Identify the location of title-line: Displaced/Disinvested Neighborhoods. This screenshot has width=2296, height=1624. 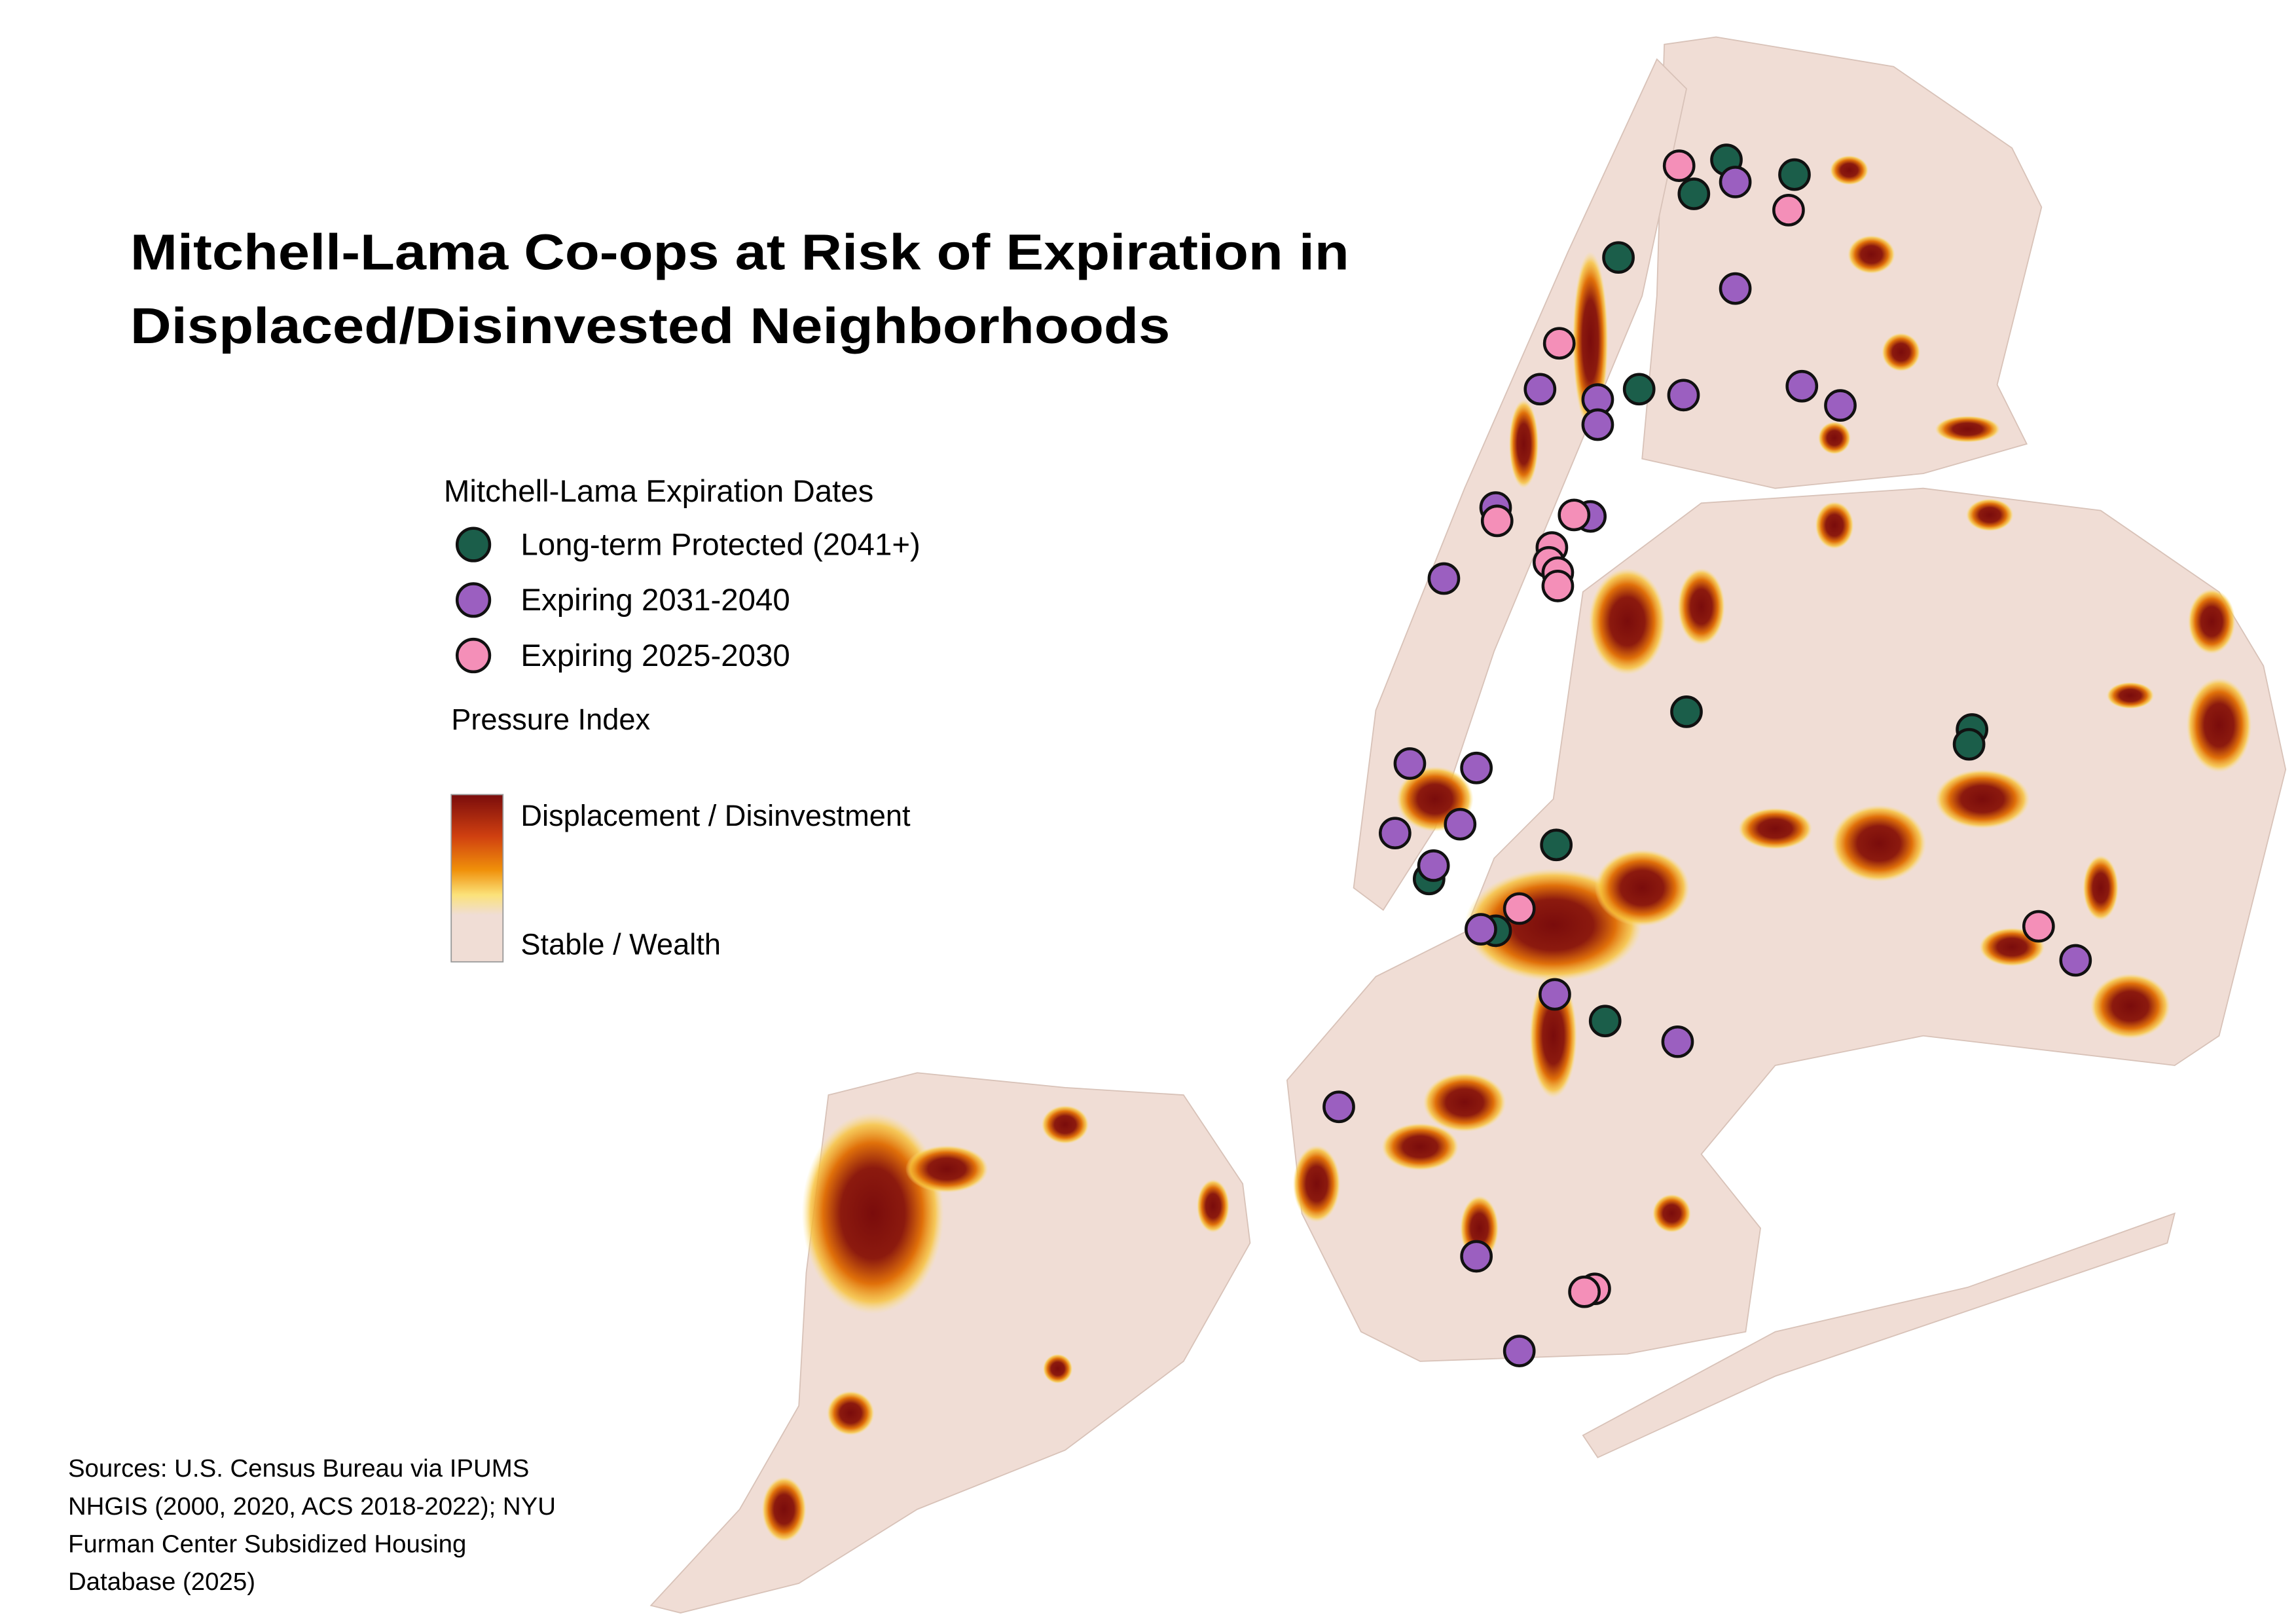
(650, 326).